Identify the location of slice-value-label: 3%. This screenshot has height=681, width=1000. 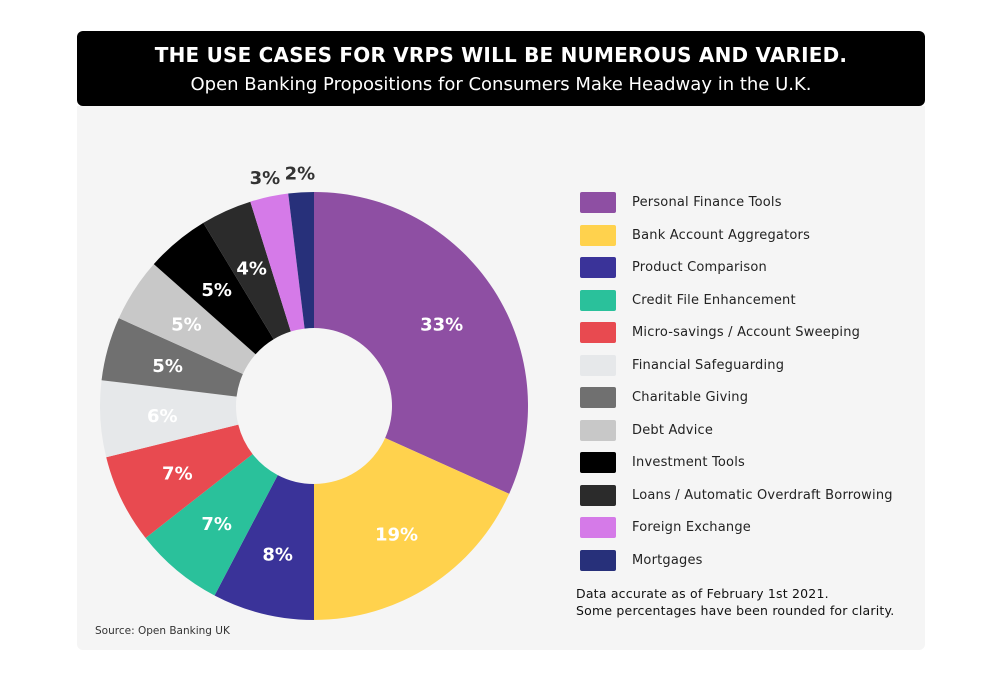
(265, 178).